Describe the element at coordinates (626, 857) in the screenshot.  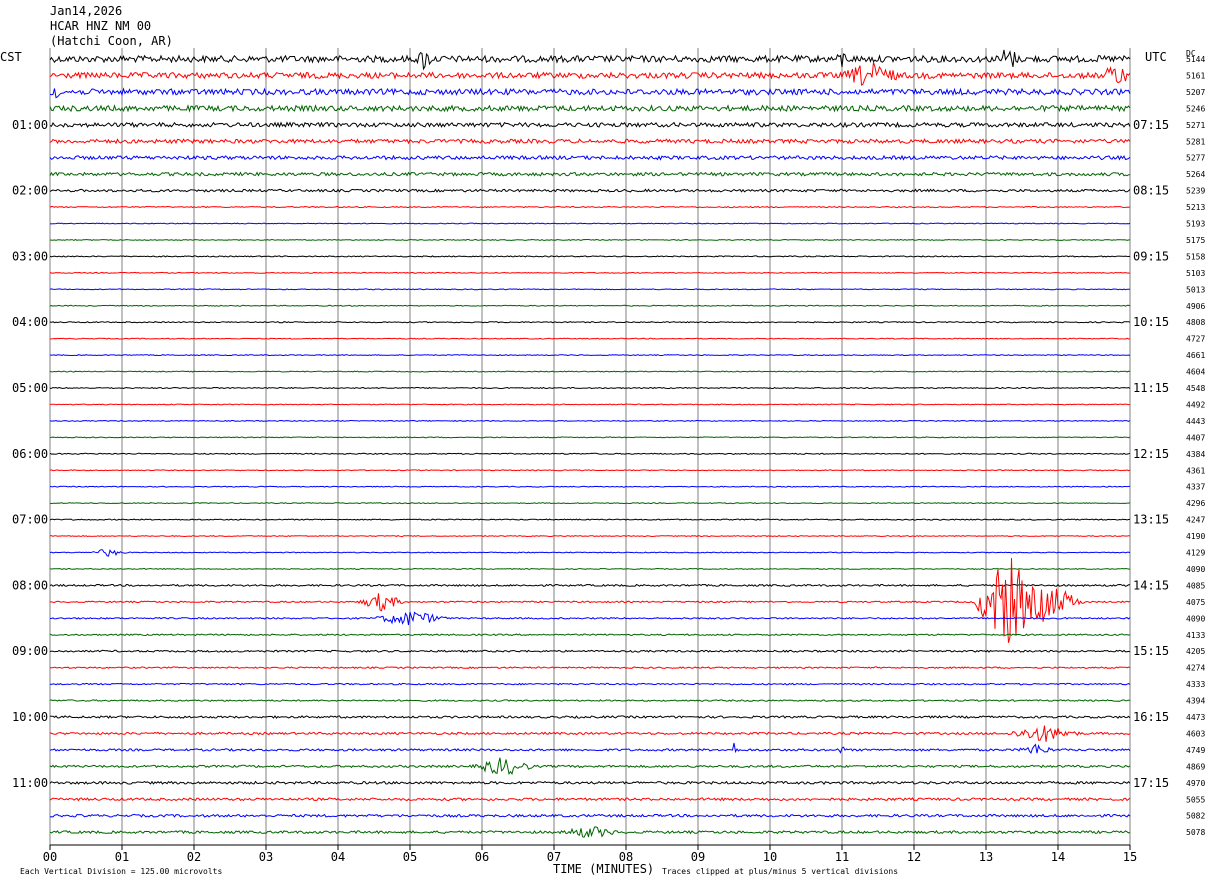
I see `x-tick-label: 08` at that location.